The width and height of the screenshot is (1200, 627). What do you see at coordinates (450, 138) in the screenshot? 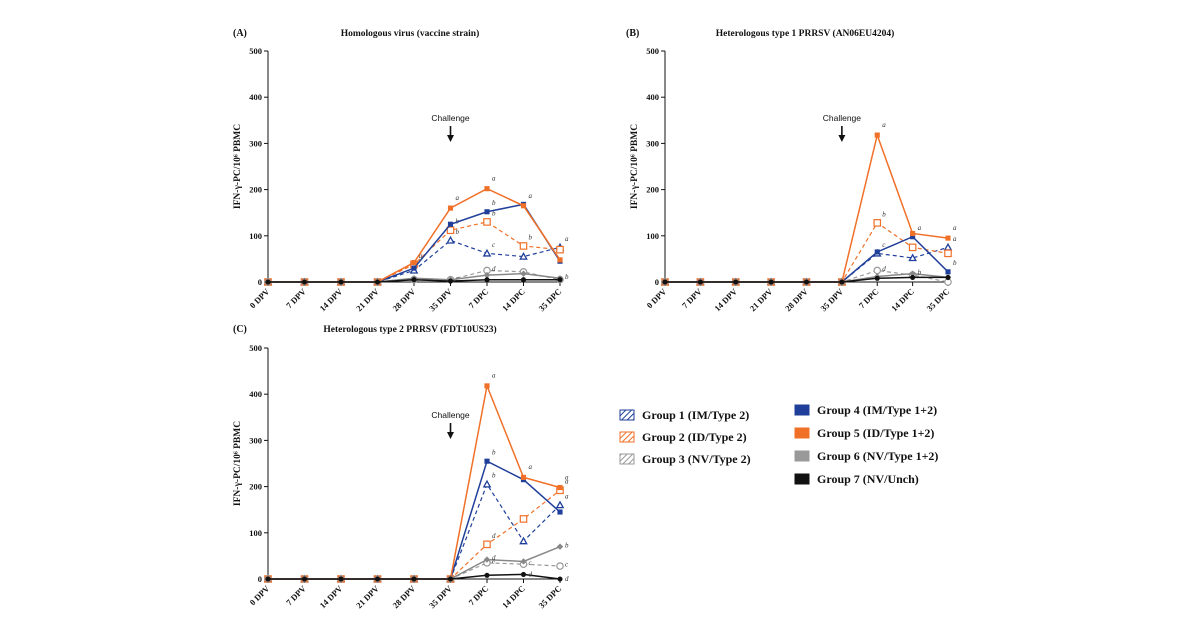
I see `challenge-arrow-icon` at bounding box center [450, 138].